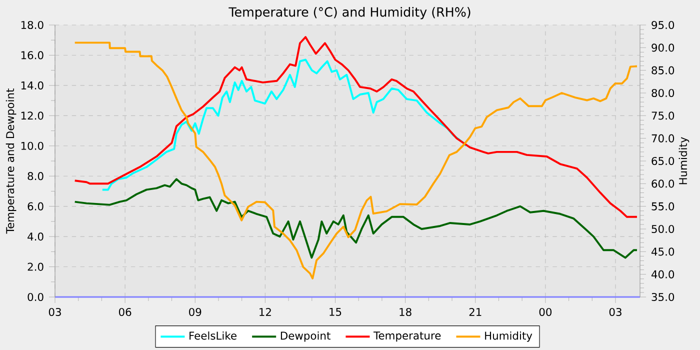 The image size is (700, 350). What do you see at coordinates (349, 13) in the screenshot?
I see `chart-title: Temperature (°C) and Humidity (RH%)` at bounding box center [349, 13].